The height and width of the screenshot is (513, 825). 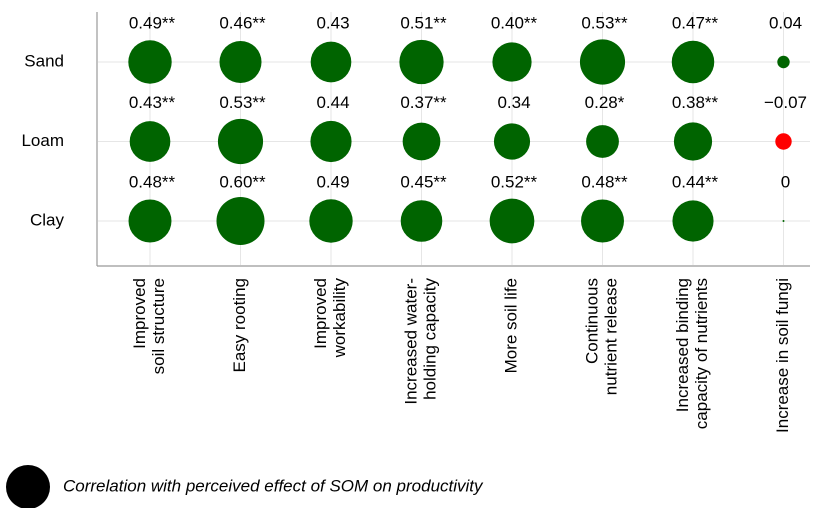 What do you see at coordinates (332, 22) in the screenshot?
I see `value-label: 0.43` at bounding box center [332, 22].